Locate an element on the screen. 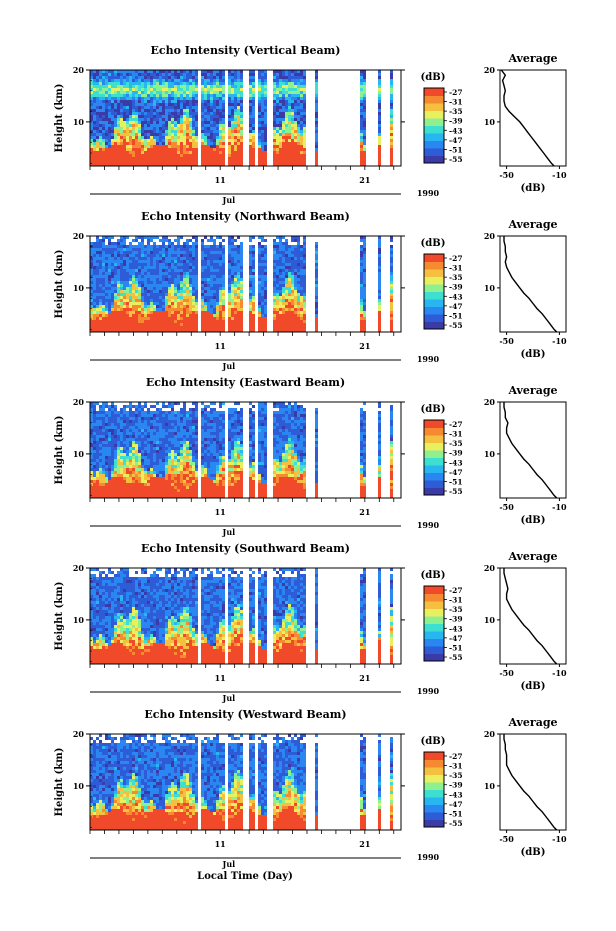 The image size is (616, 931). colorbar-segment is located at coordinates (434, 137).